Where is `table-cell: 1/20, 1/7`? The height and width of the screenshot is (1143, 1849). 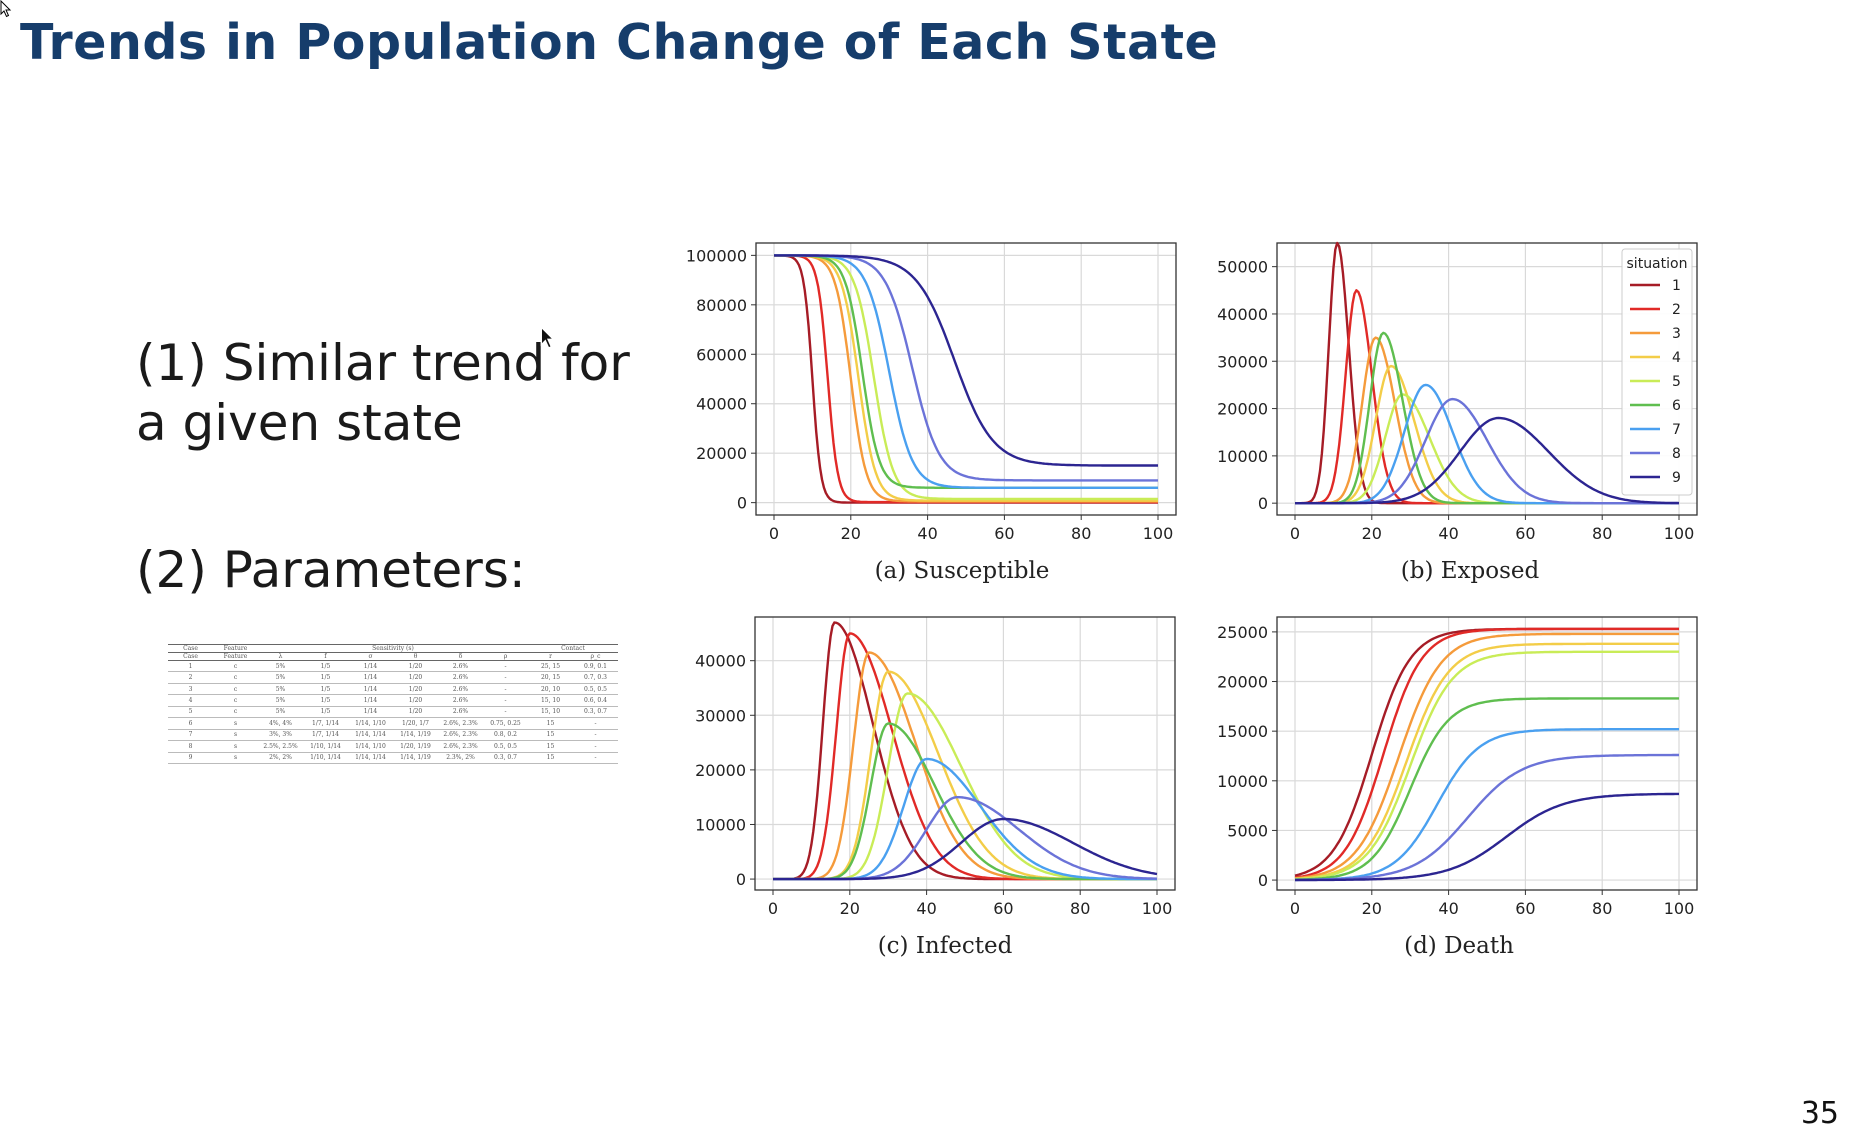
table-cell: 1/20, 1/7 is located at coordinates (415, 723).